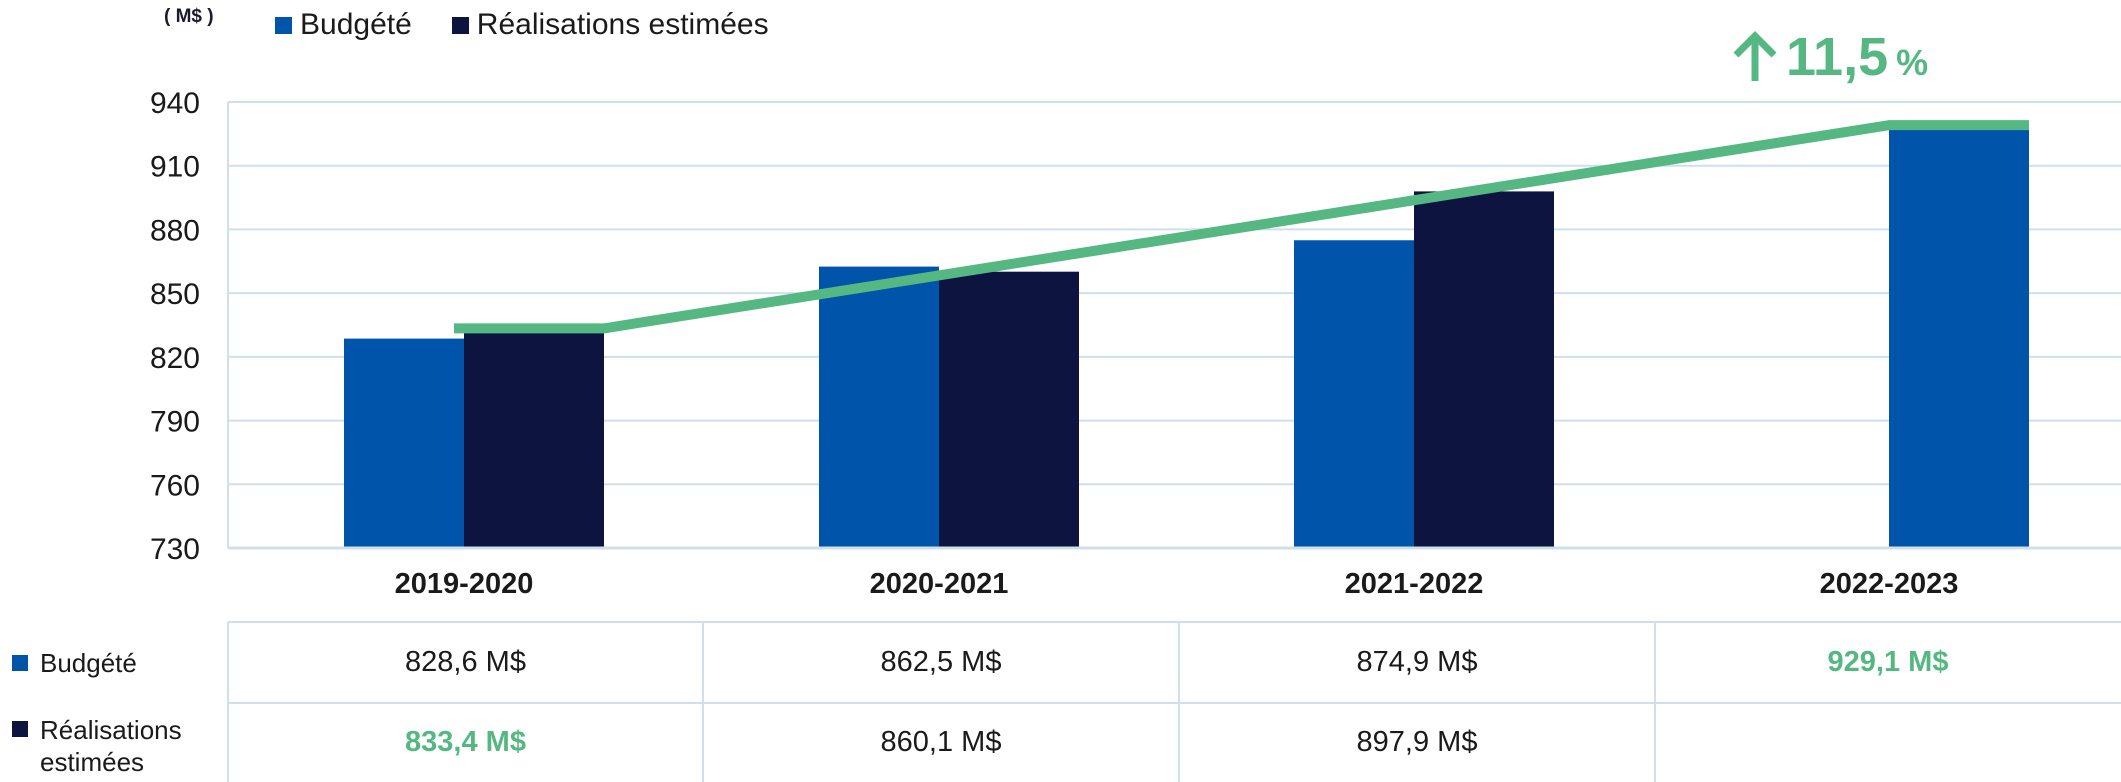  I want to click on table-cell, so click(1888, 742).